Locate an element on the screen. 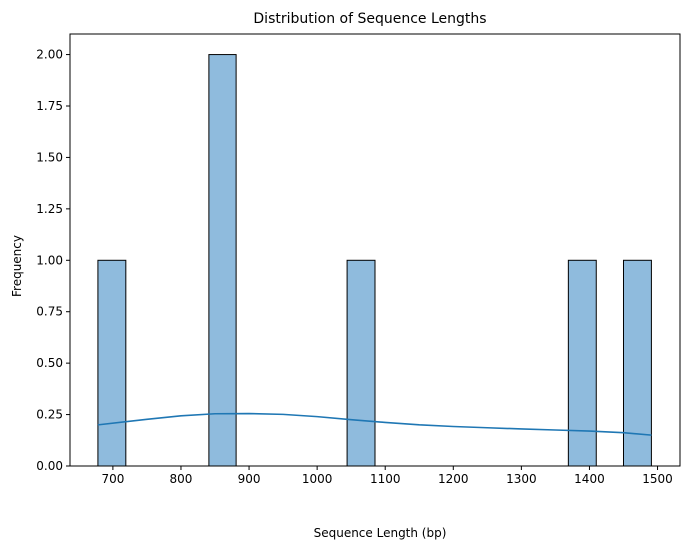 The width and height of the screenshot is (700, 547). x-axis: 700 800 900 1000 1100 1200 1300 1400 1500 is located at coordinates (387, 476).